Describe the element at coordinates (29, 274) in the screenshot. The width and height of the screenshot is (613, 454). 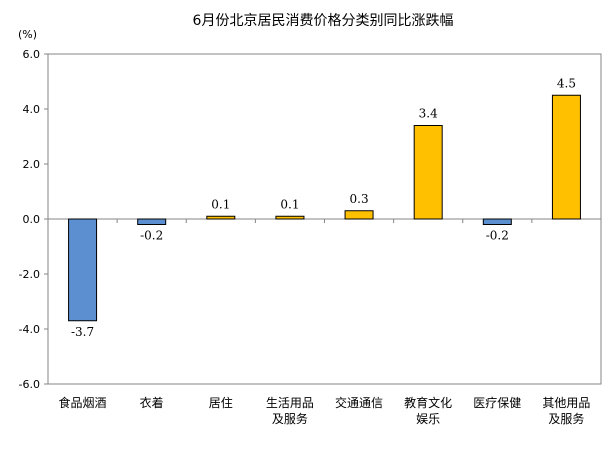
I see `y-tick-label: -2.0` at that location.